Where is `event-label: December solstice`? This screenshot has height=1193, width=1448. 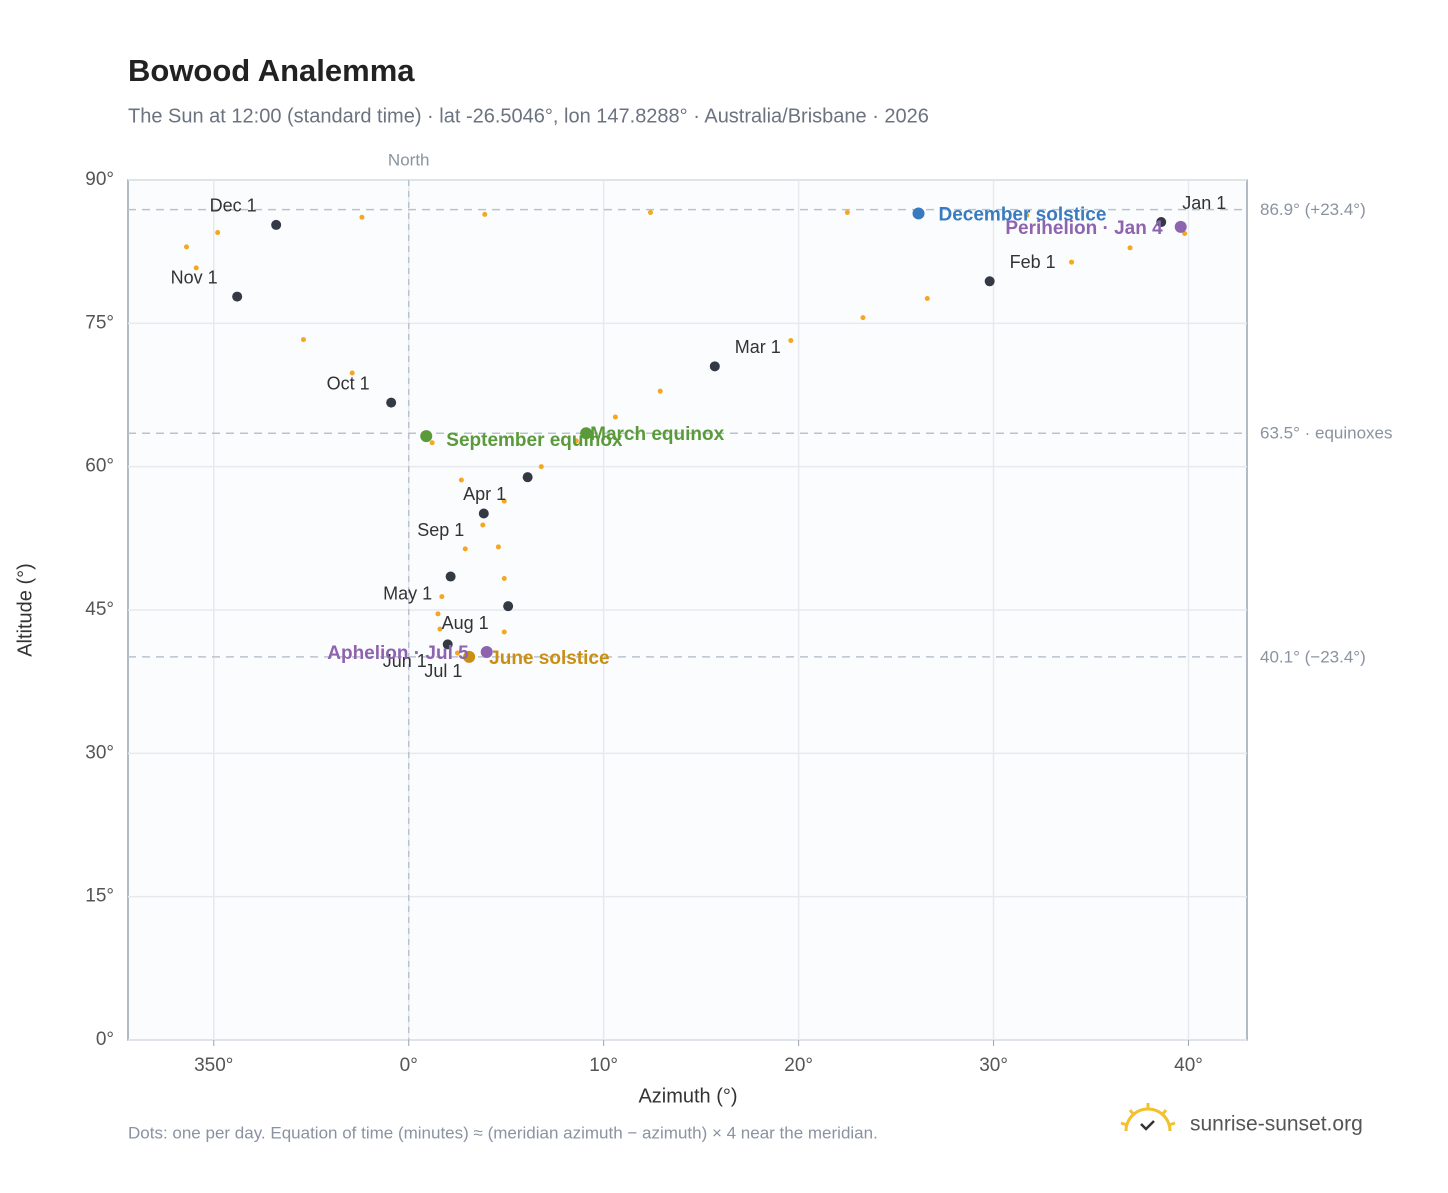 event-label: December solstice is located at coordinates (1023, 214).